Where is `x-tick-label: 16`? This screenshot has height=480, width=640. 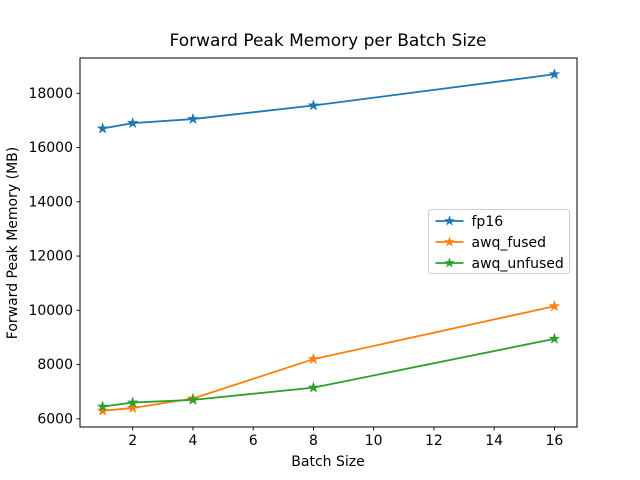
x-tick-label: 16 is located at coordinates (554, 441).